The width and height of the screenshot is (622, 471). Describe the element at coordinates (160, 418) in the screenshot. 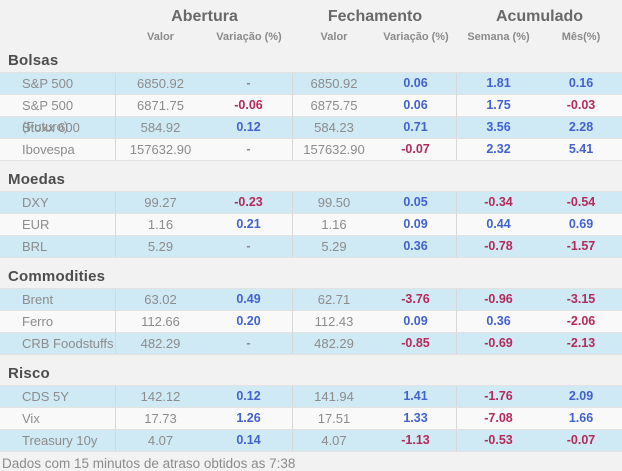

I see `open-value-cell: 17.73` at that location.